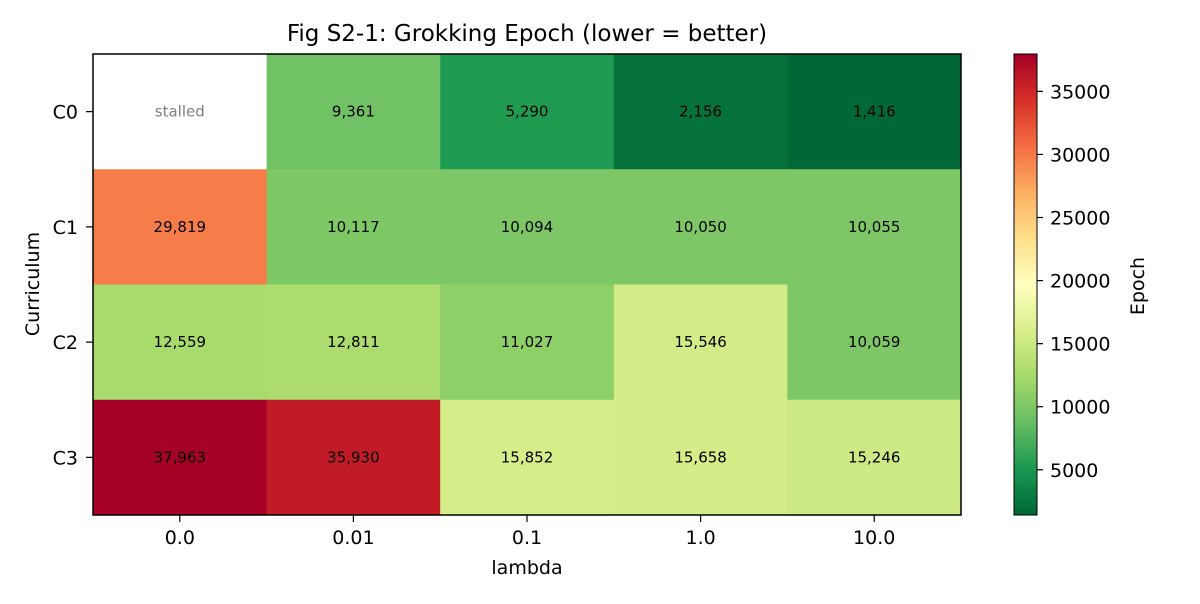  I want to click on x-tick-label: 0.01, so click(353, 538).